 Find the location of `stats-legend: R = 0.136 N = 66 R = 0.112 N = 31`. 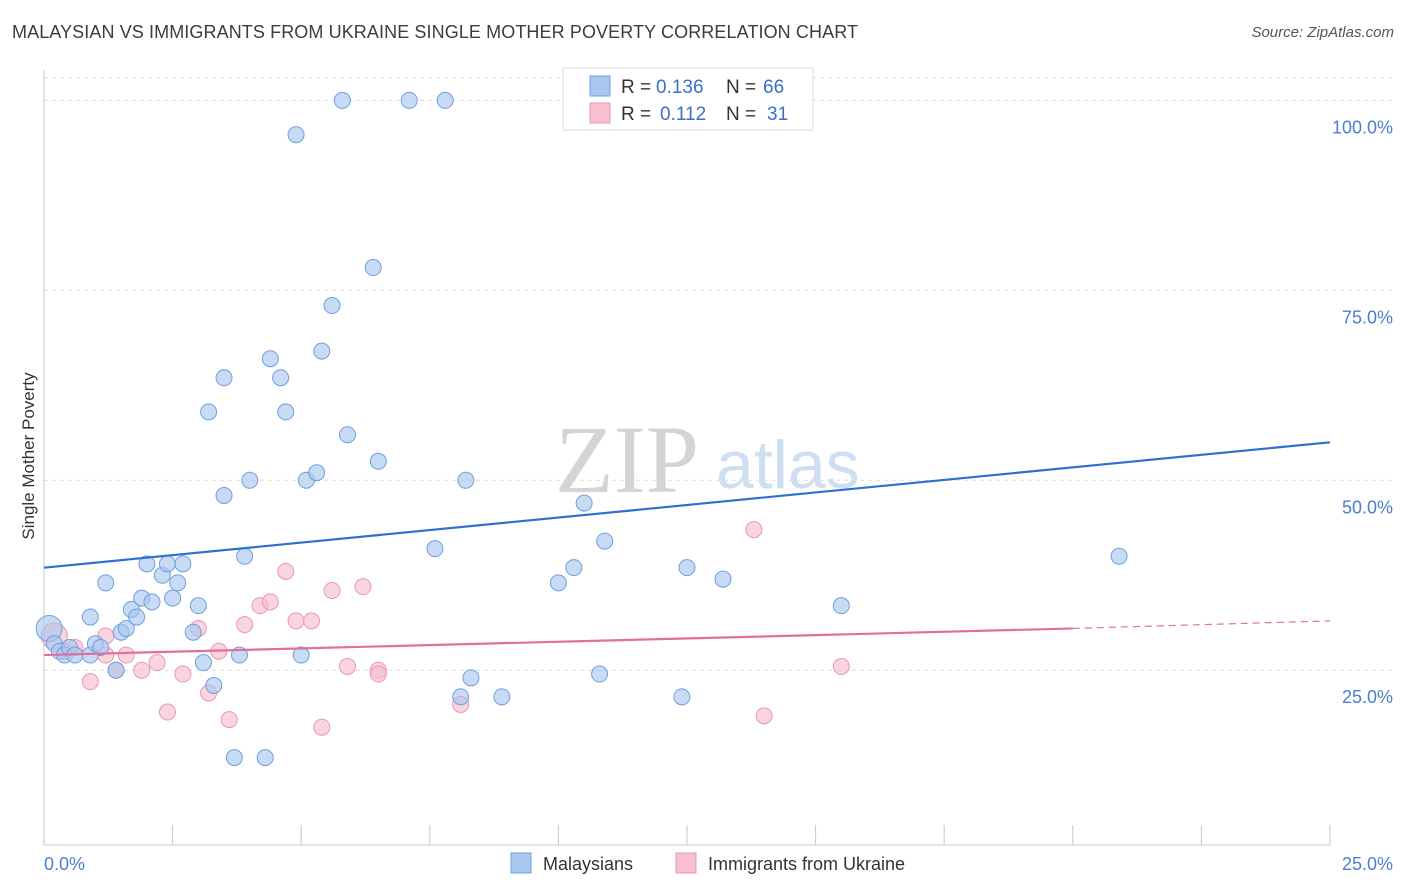

stats-legend: R = 0.136 N = 66 R = 0.112 N = 31 is located at coordinates (688, 99).